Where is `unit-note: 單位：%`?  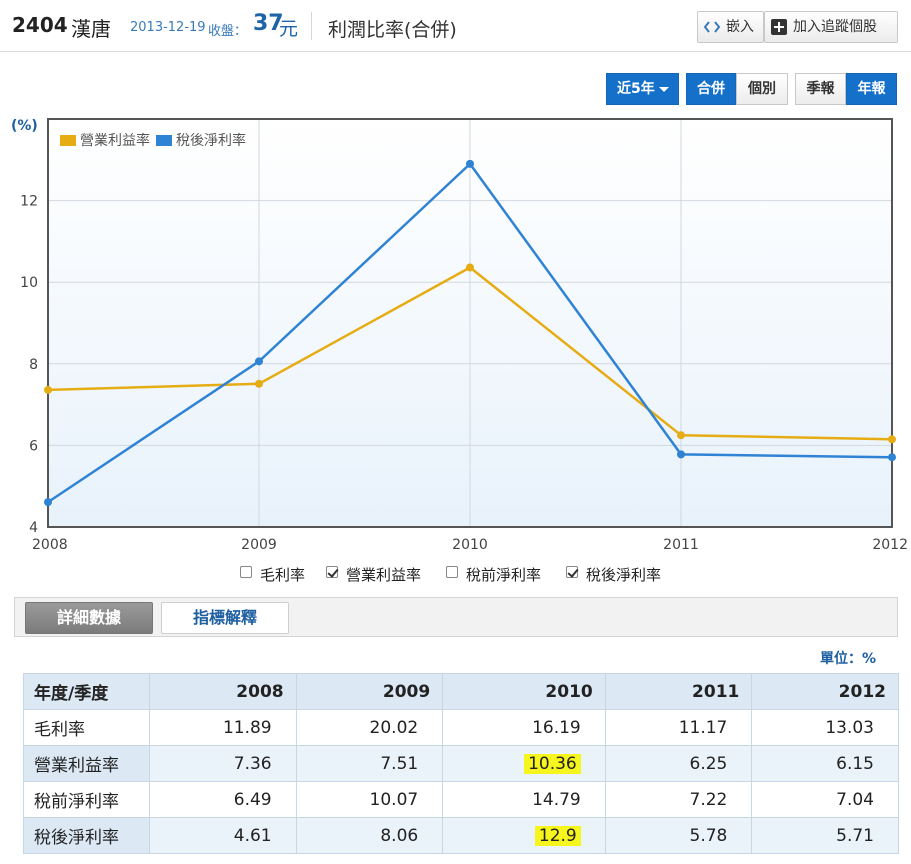 unit-note: 單位：% is located at coordinates (848, 659).